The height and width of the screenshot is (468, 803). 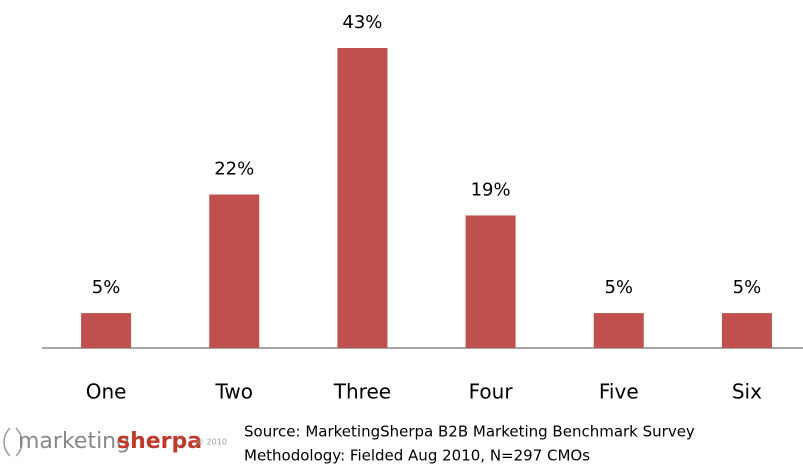 I want to click on x-tick-label: Six, so click(x=747, y=392).